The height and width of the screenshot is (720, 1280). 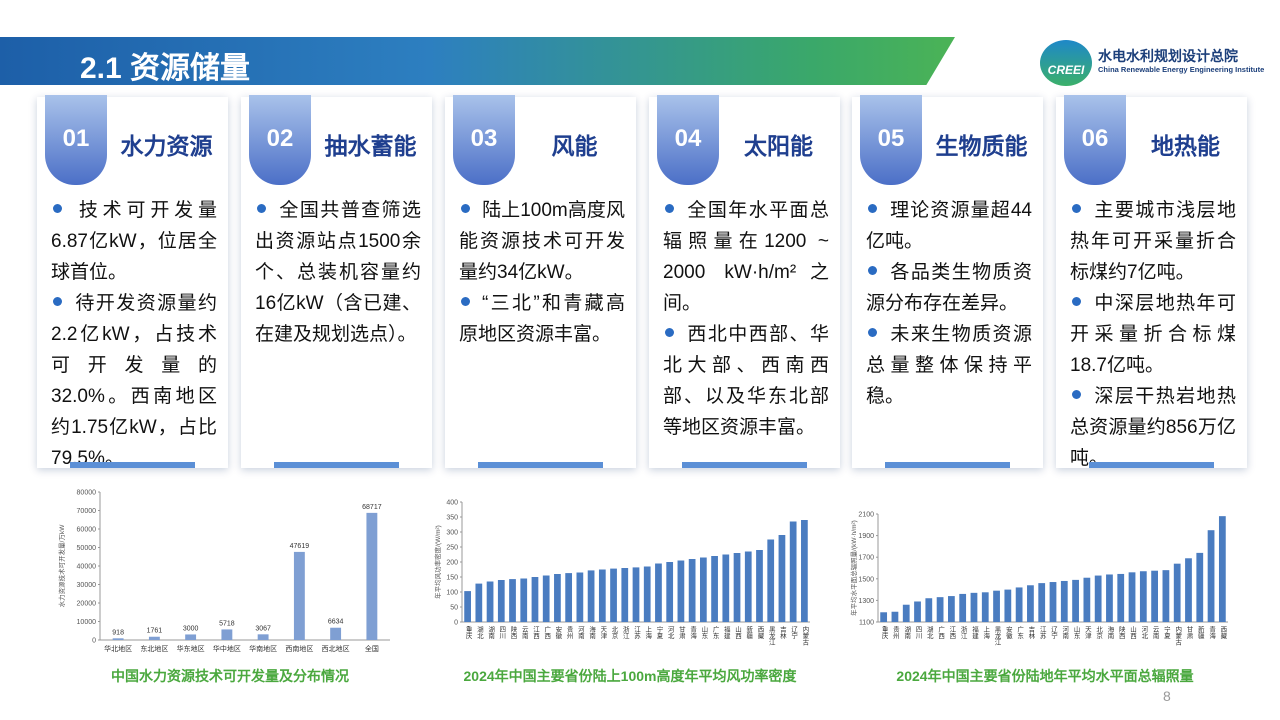 What do you see at coordinates (87, 548) in the screenshot?
I see `y-tick-label: 50000` at bounding box center [87, 548].